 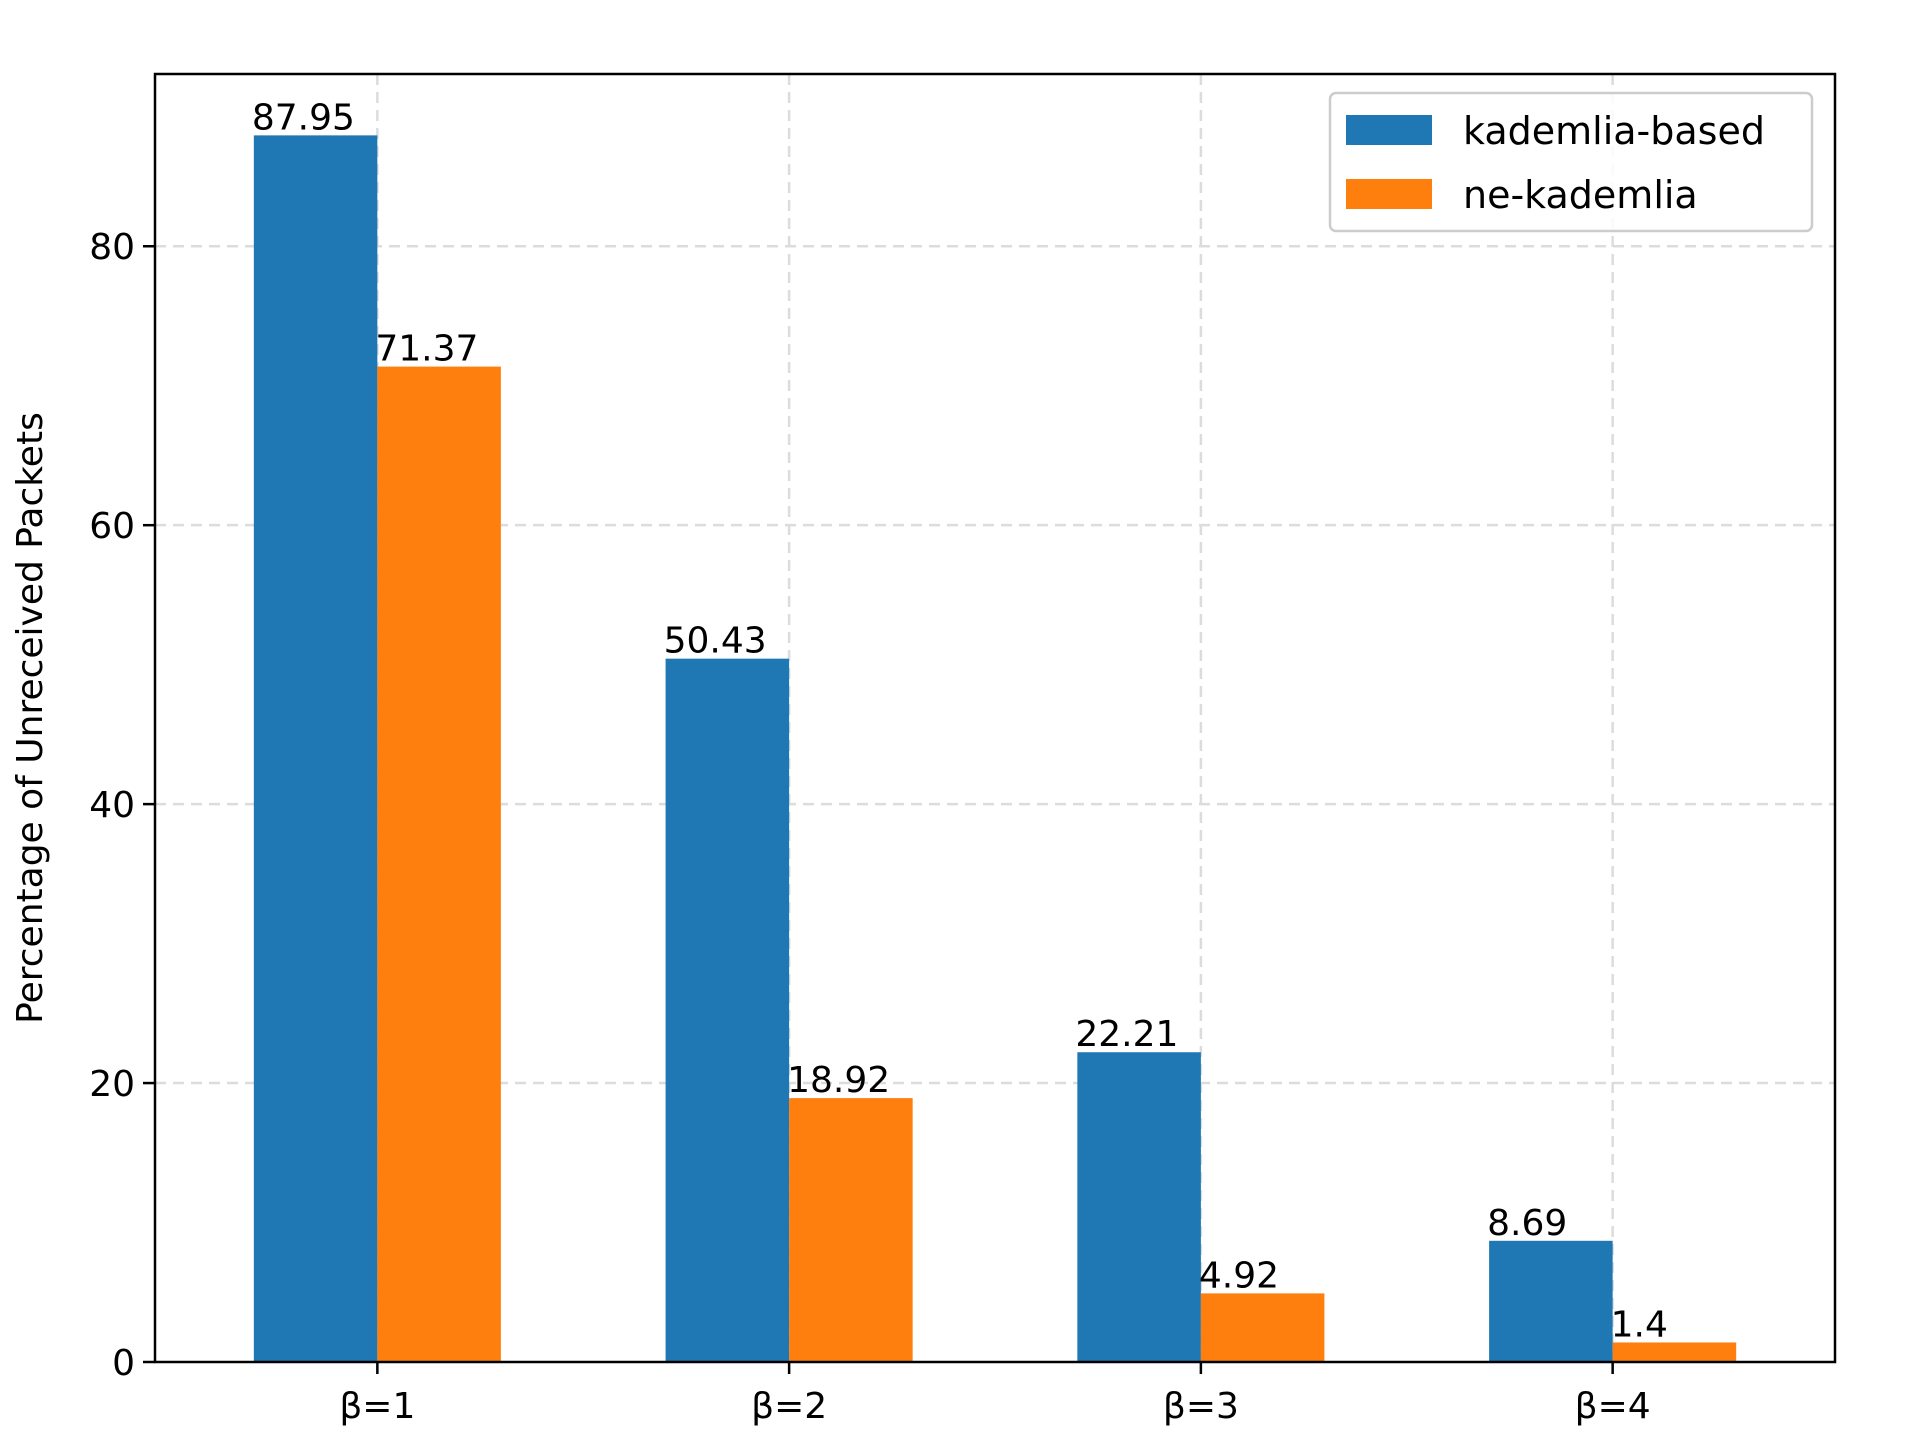 I want to click on data-label-kademlia-based-3: 22.21, so click(x=1126, y=1034).